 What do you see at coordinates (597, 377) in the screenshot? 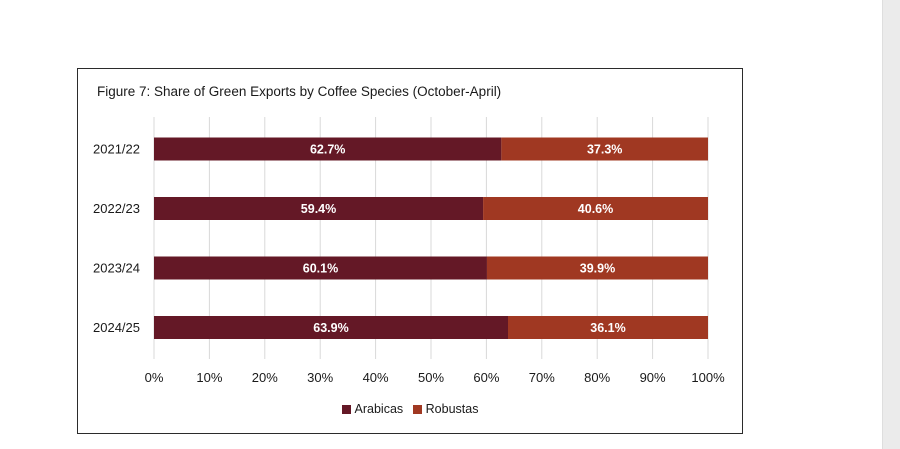
I see `x-tick-label: 80%` at bounding box center [597, 377].